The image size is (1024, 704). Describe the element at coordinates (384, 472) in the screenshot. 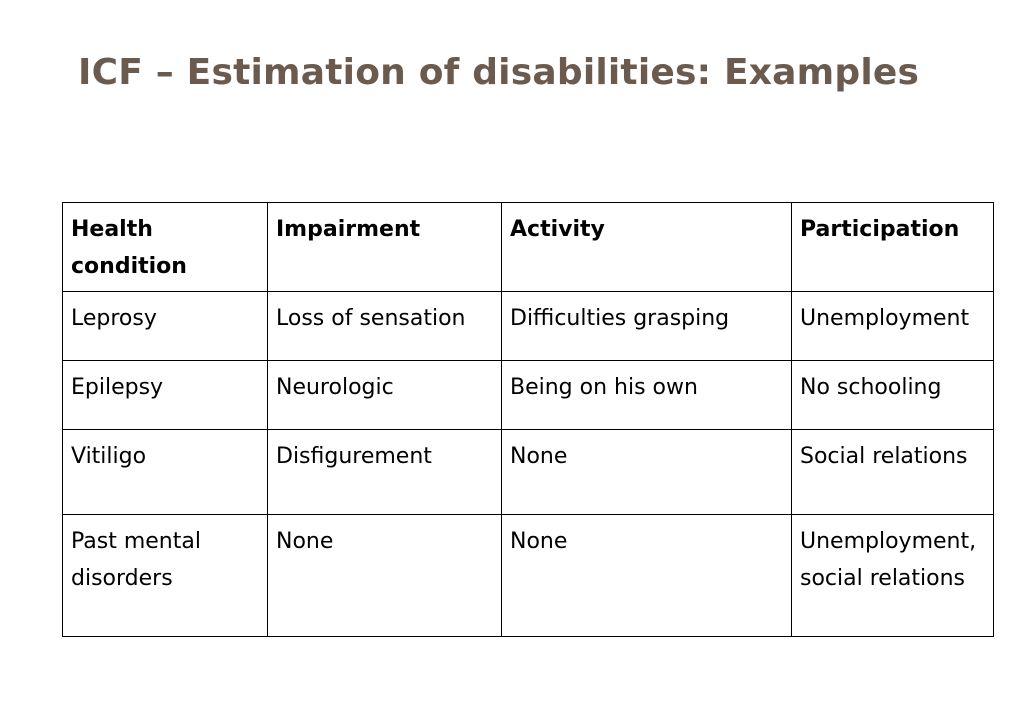

I see `cell-impairment: Disfigurement` at that location.